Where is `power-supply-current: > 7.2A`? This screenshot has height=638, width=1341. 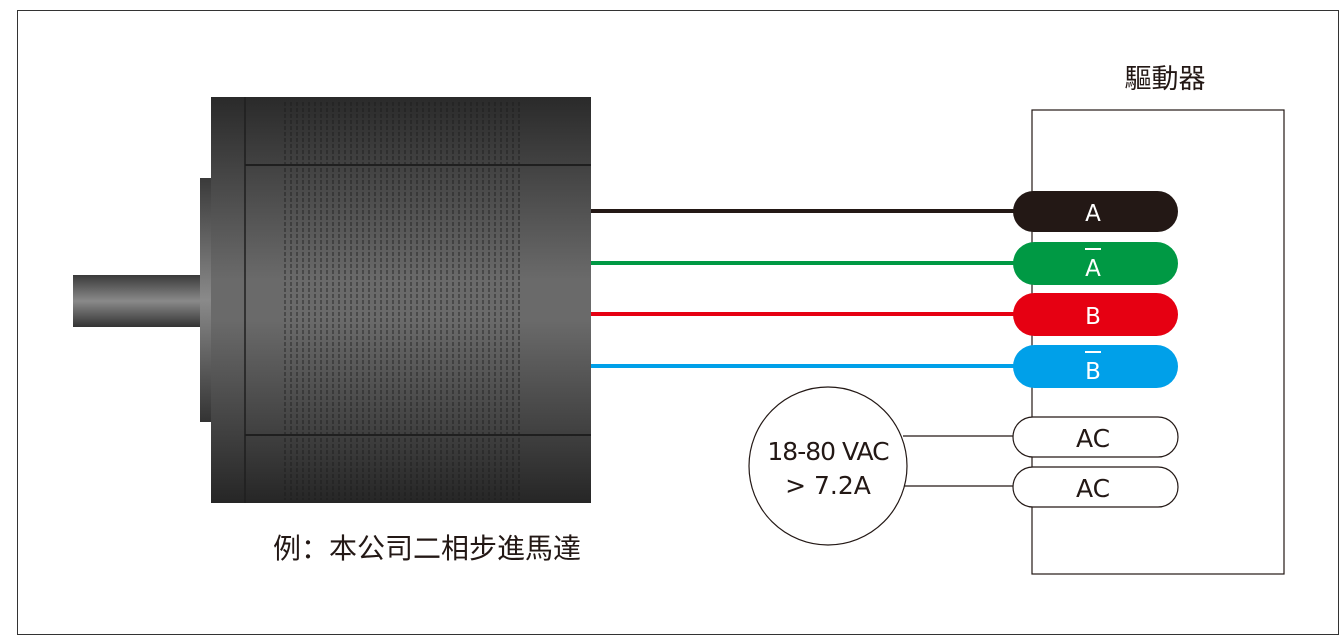 power-supply-current: > 7.2A is located at coordinates (828, 485).